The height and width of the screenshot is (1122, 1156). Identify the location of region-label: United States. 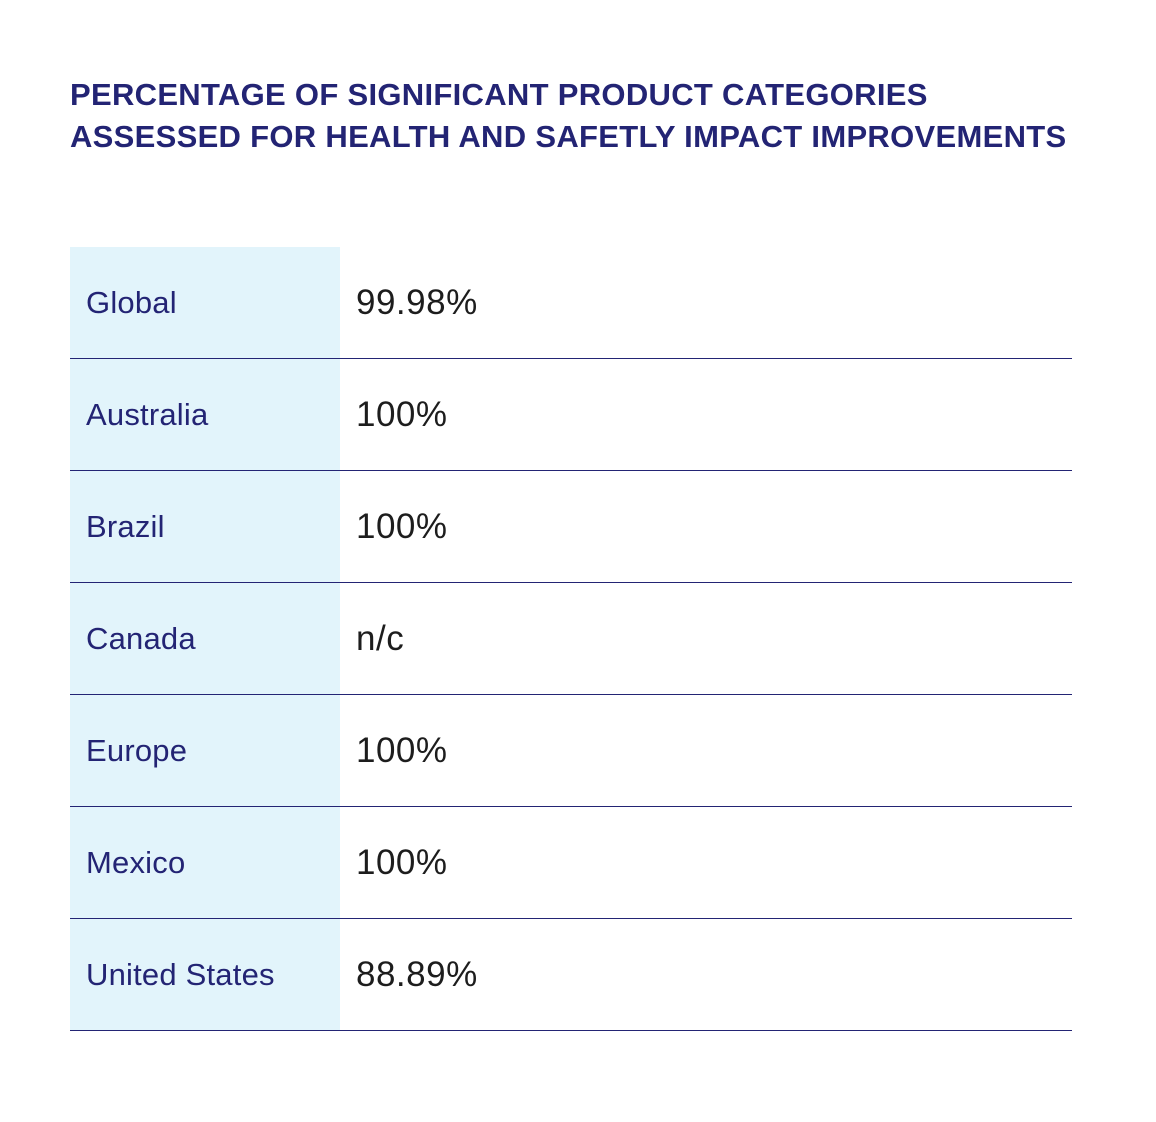
(205, 974).